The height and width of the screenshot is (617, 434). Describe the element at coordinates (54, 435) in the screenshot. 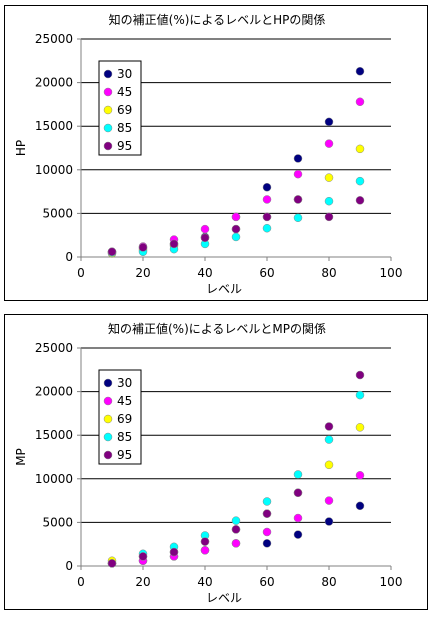

I see `y-tick-label: 15000` at that location.